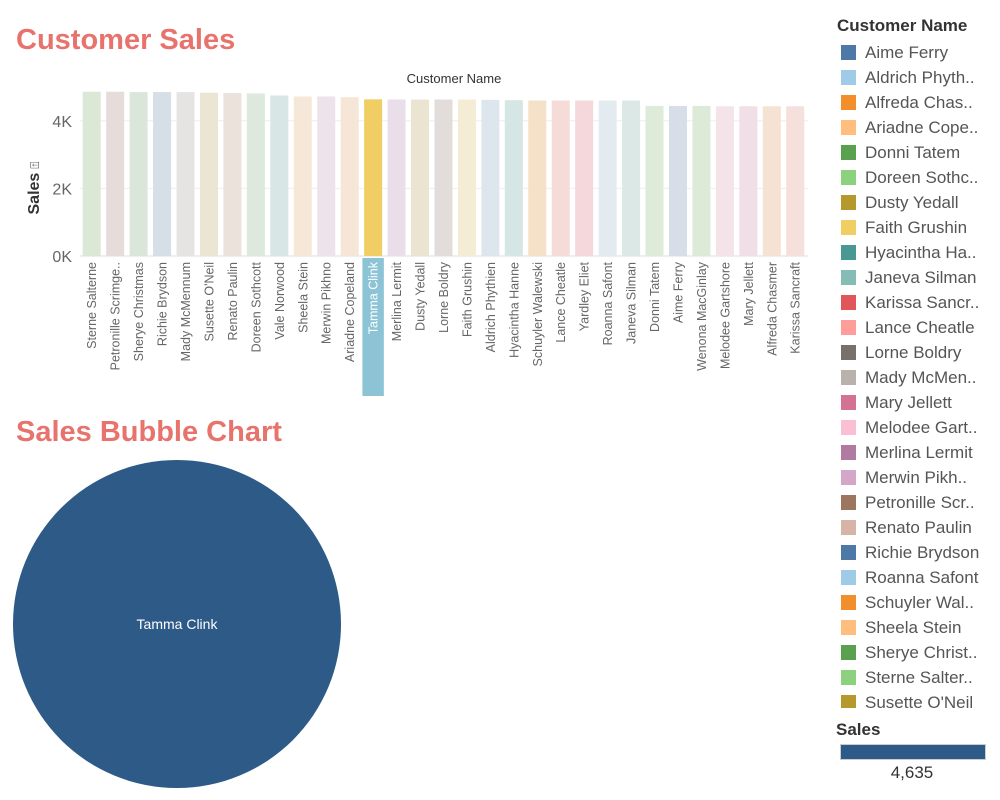 This screenshot has height=800, width=1000. I want to click on legend-item: Merlina Lermit, so click(916, 452).